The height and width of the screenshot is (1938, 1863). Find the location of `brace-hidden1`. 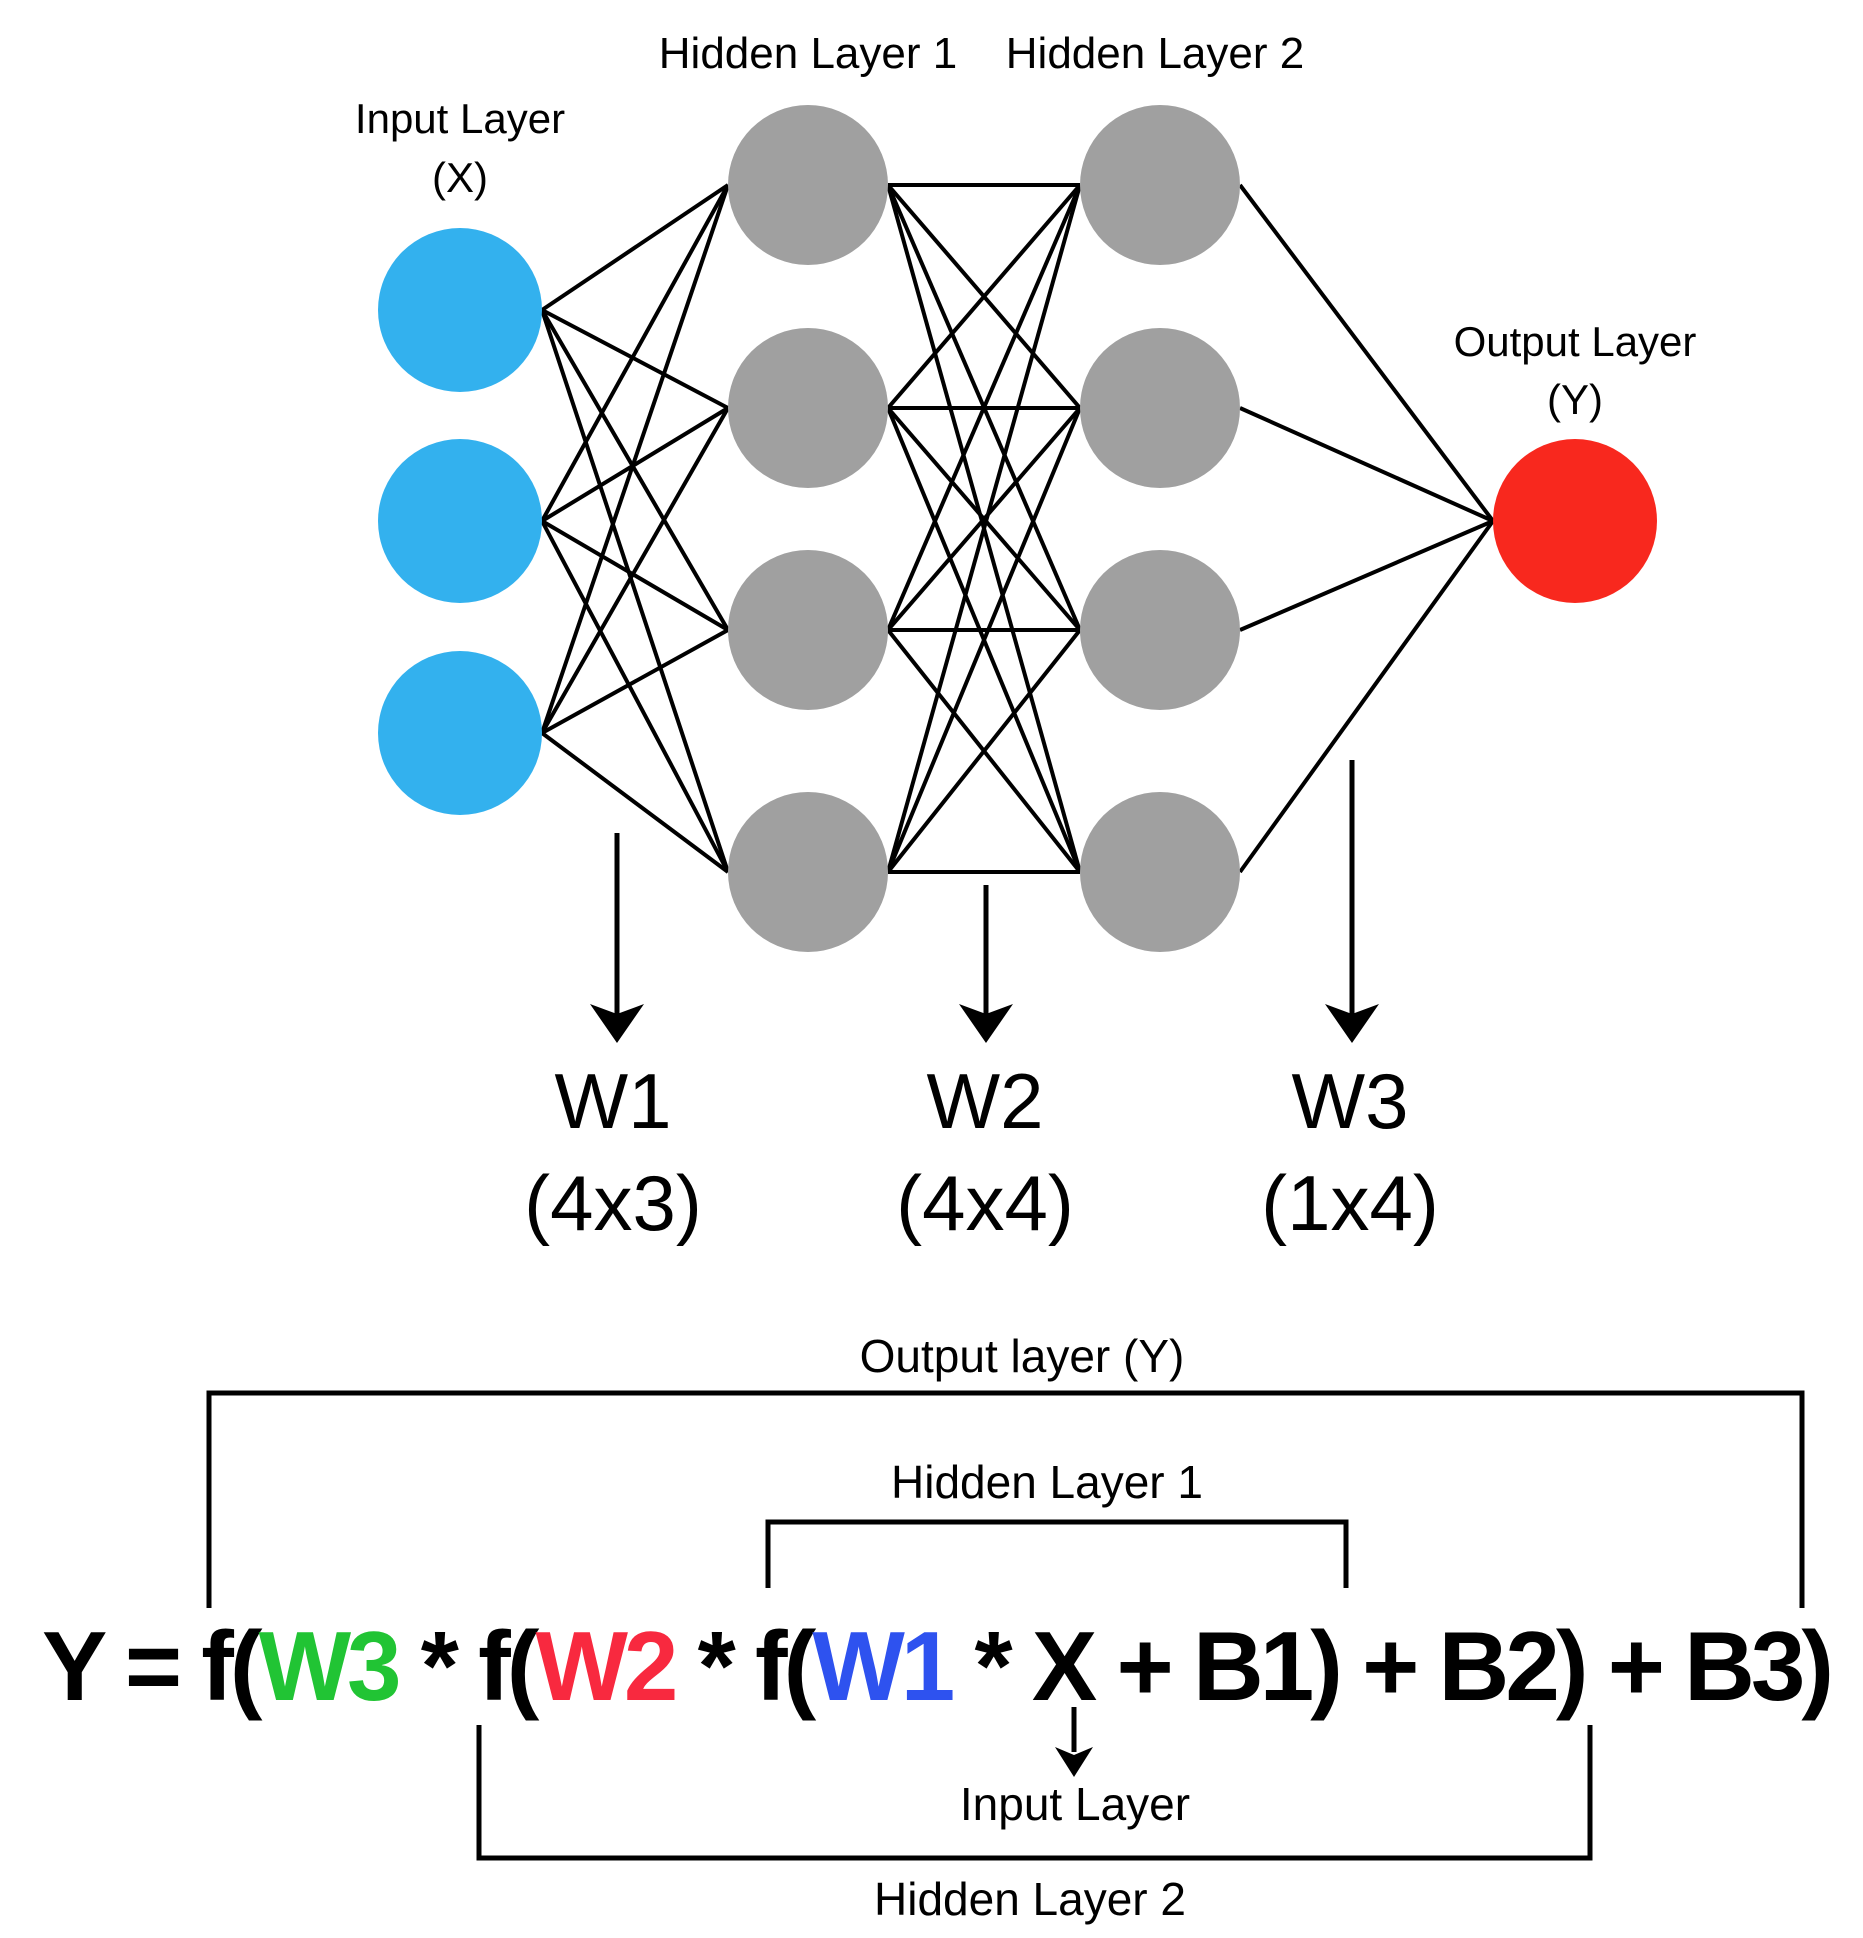

brace-hidden1 is located at coordinates (1057, 1553).